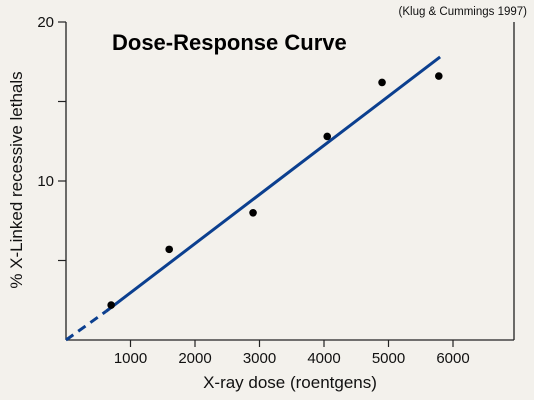  I want to click on y-axis-ticks: 10 20, so click(51, 138).